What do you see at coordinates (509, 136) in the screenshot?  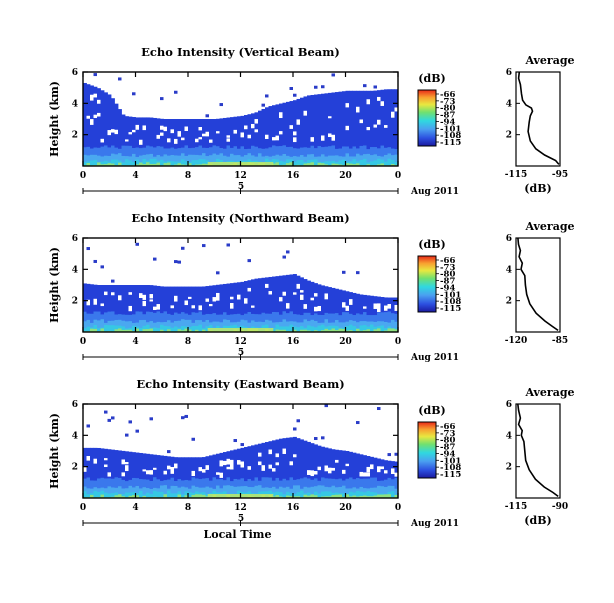 I see `profile-y-tick-label: 2` at bounding box center [509, 136].